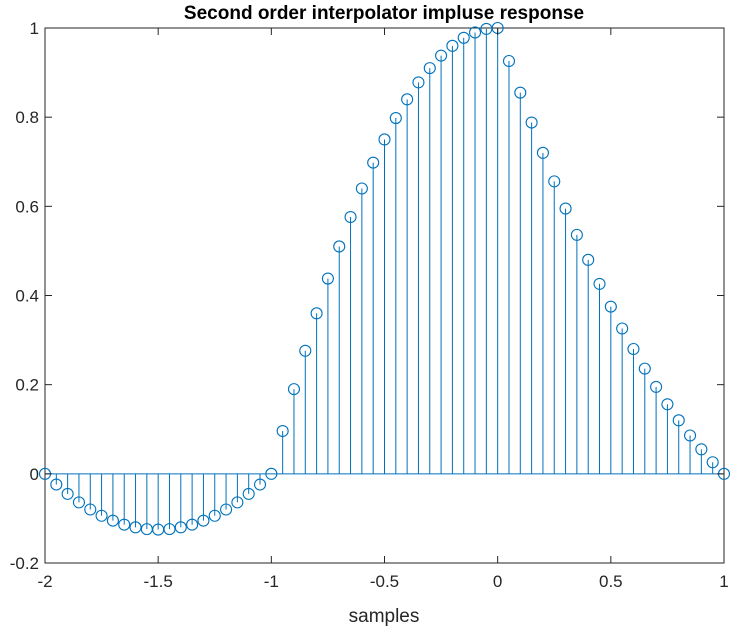 The image size is (733, 630). I want to click on x-axis-label: samples, so click(384, 616).